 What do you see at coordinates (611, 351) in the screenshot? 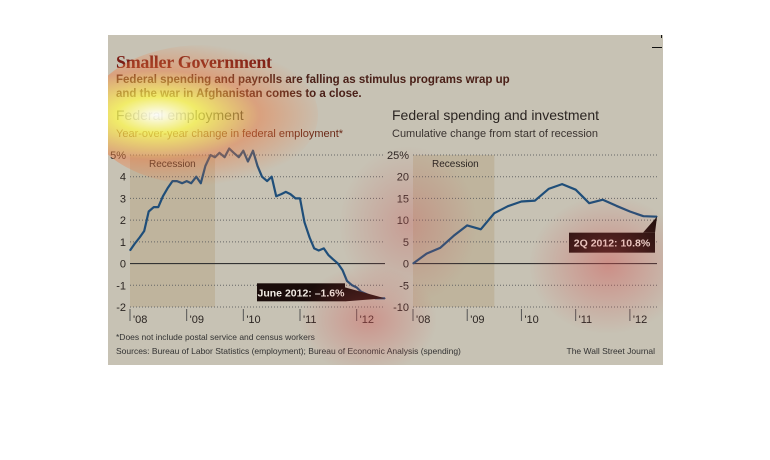
I see `credit-line: The Wall Street Journal` at bounding box center [611, 351].